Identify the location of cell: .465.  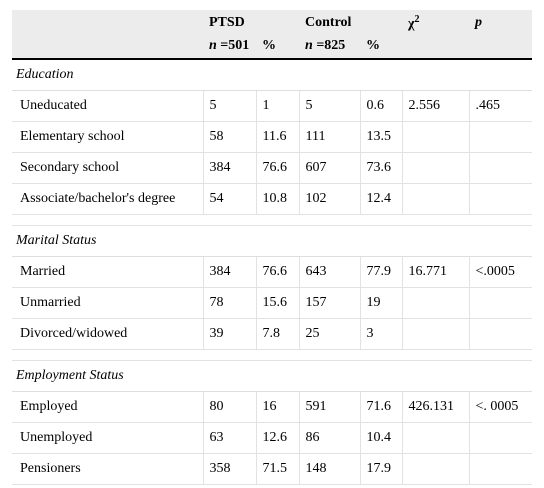
(500, 106).